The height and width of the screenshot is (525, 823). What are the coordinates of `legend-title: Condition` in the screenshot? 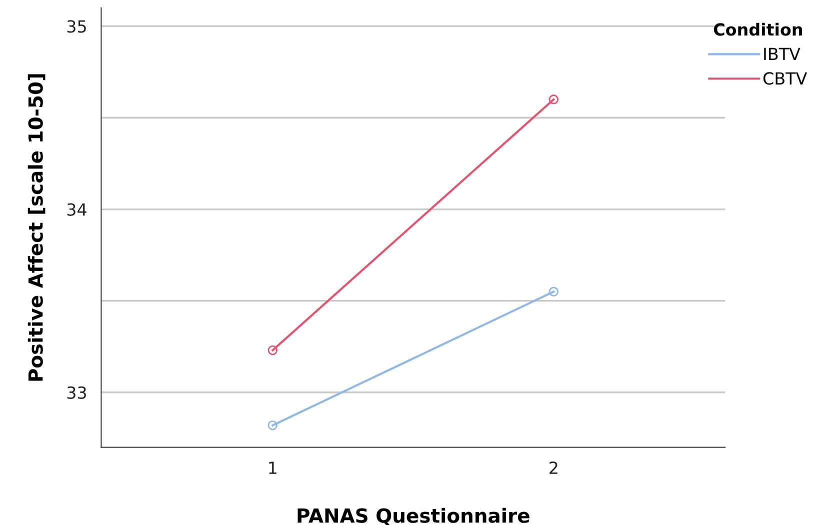 It's located at (758, 29).